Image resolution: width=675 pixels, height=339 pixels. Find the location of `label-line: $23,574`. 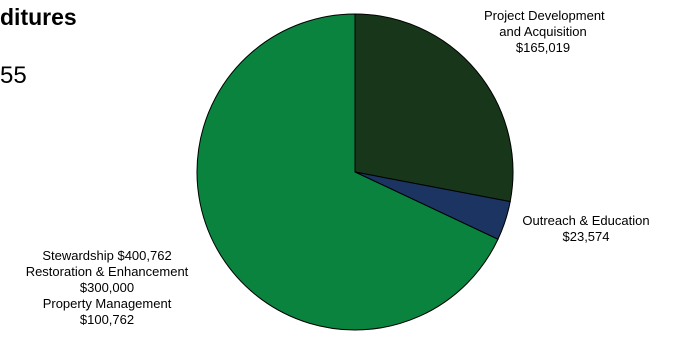

label-line: $23,574 is located at coordinates (586, 236).